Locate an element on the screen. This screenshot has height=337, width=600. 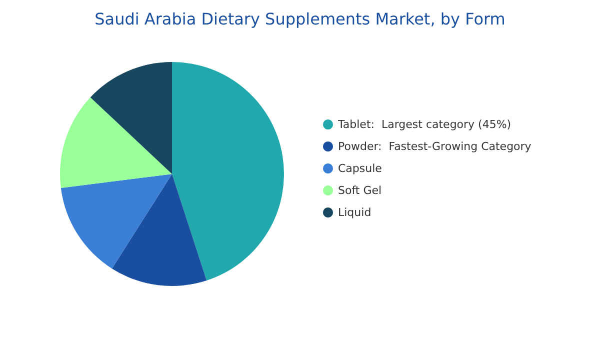
legend-label: Capsule is located at coordinates (360, 168).